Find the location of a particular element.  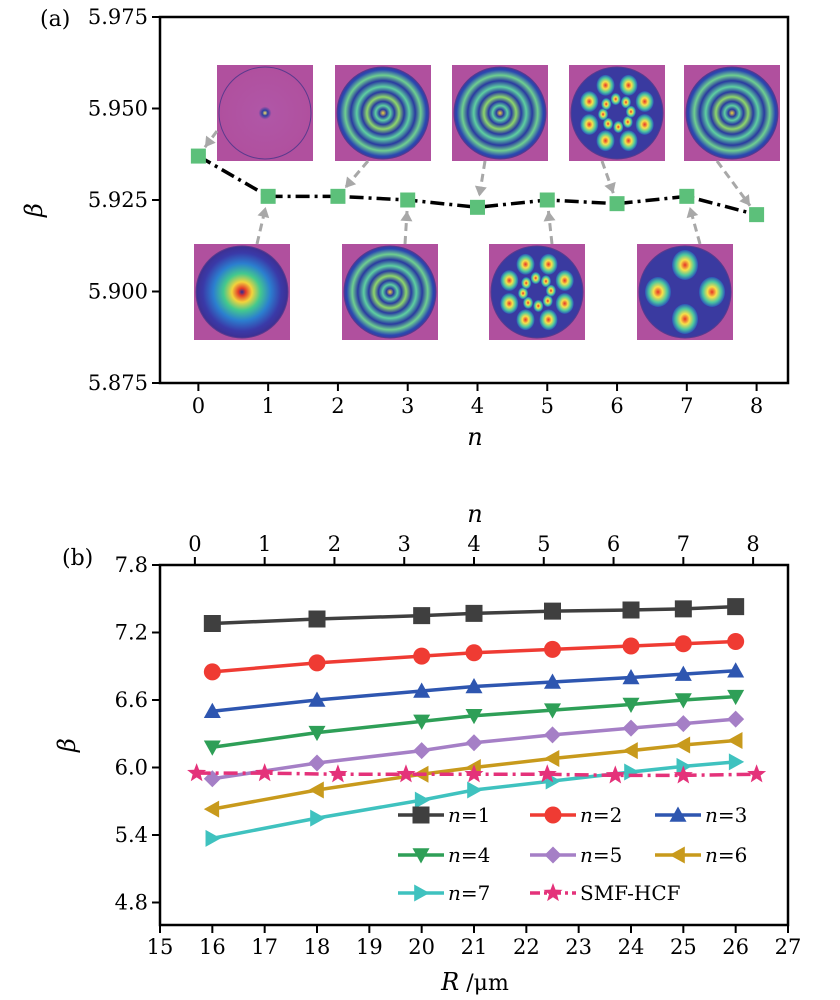

x-tick-label-b: 27 is located at coordinates (788, 947).